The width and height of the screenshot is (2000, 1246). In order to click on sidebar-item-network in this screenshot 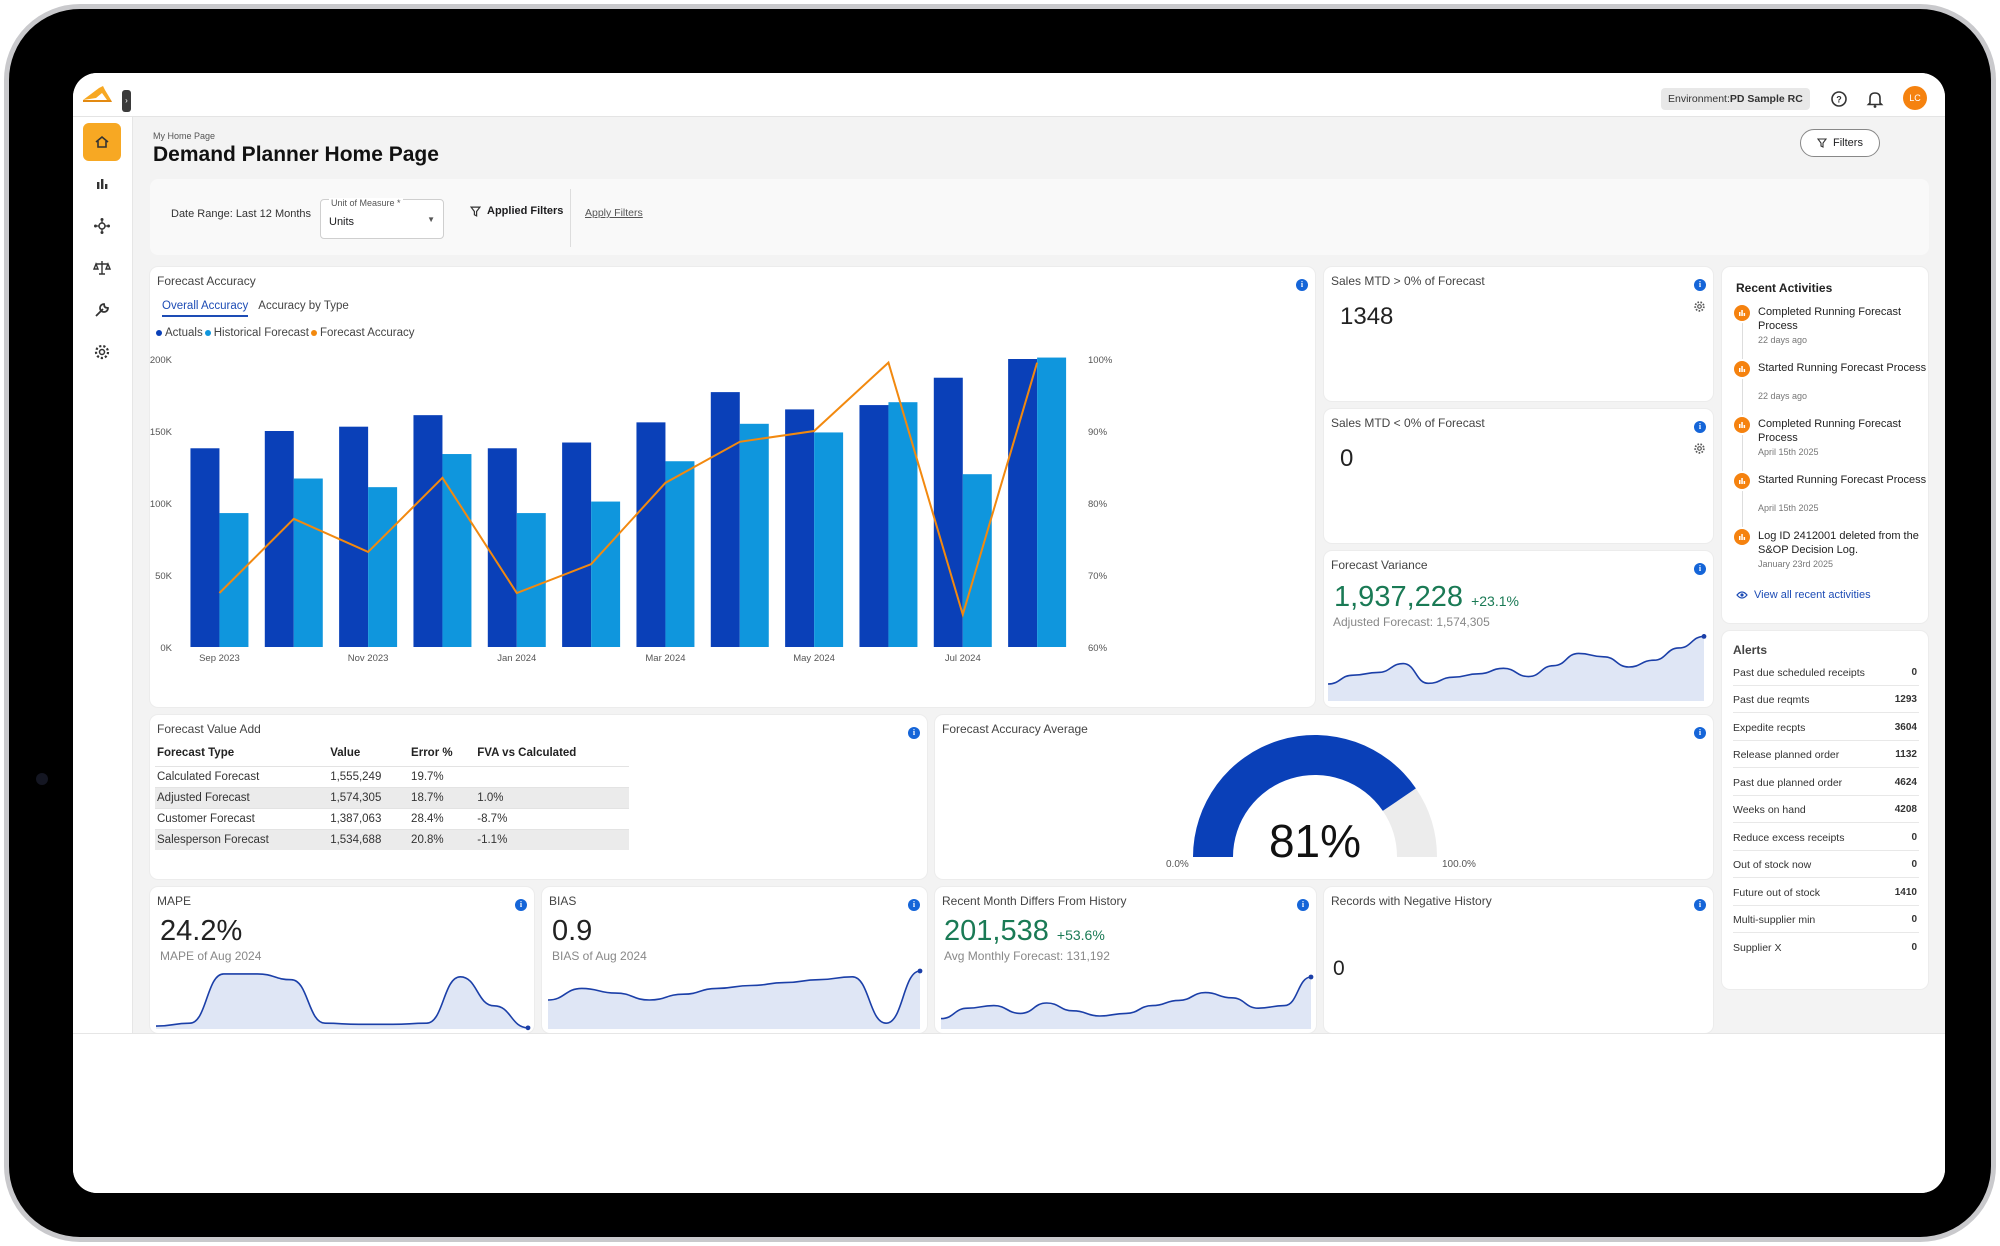, I will do `click(102, 226)`.